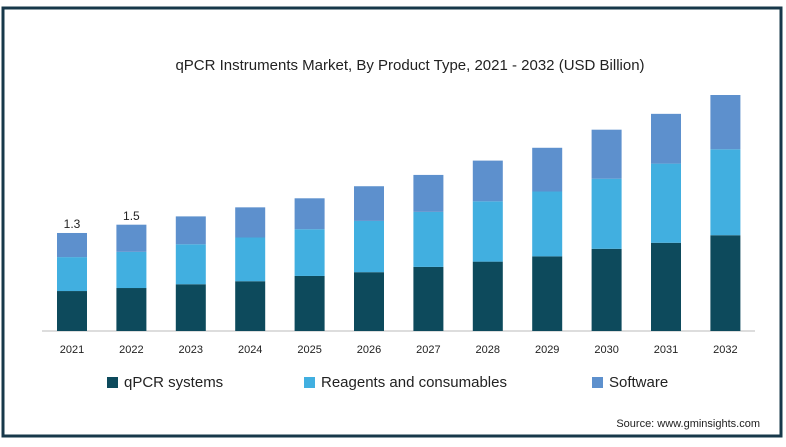 This screenshot has width=786, height=447. What do you see at coordinates (191, 350) in the screenshot?
I see `x-tick-label: 2023` at bounding box center [191, 350].